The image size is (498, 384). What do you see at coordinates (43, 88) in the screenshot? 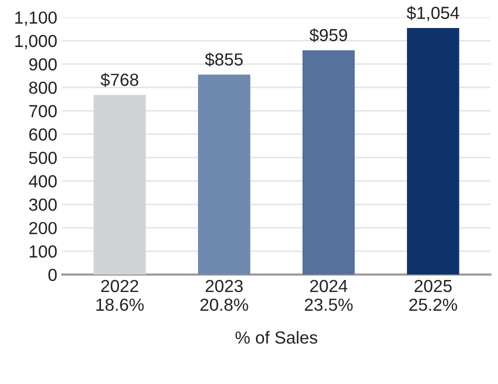
I see `y-tick-label: 800` at bounding box center [43, 88].